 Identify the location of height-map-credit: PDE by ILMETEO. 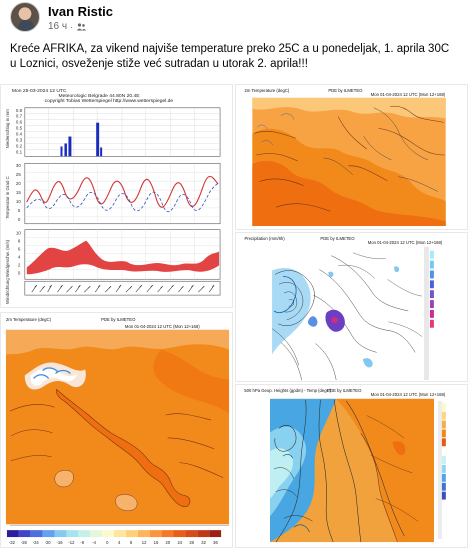
(344, 390).